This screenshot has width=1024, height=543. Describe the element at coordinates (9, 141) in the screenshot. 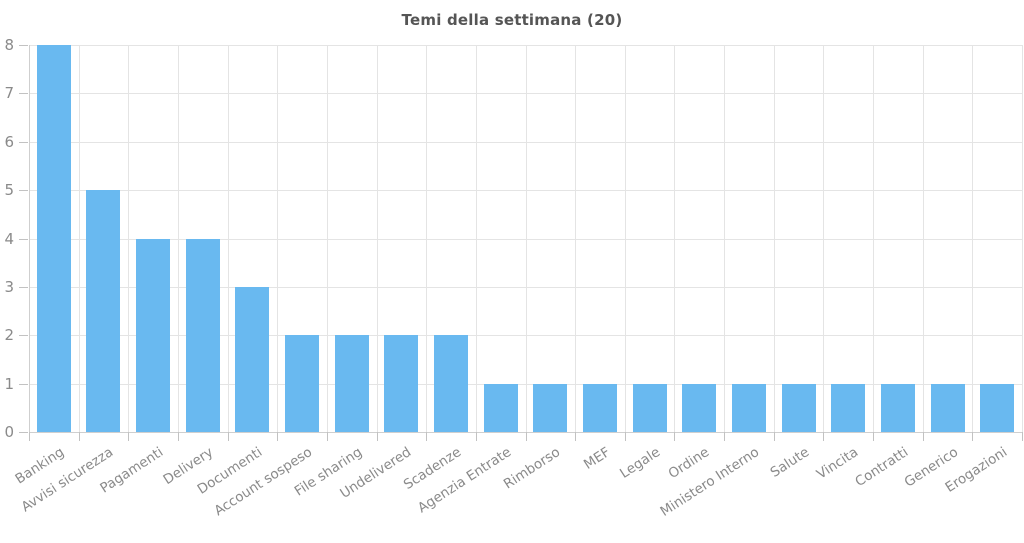

I see `y-axis-label: 6` at that location.